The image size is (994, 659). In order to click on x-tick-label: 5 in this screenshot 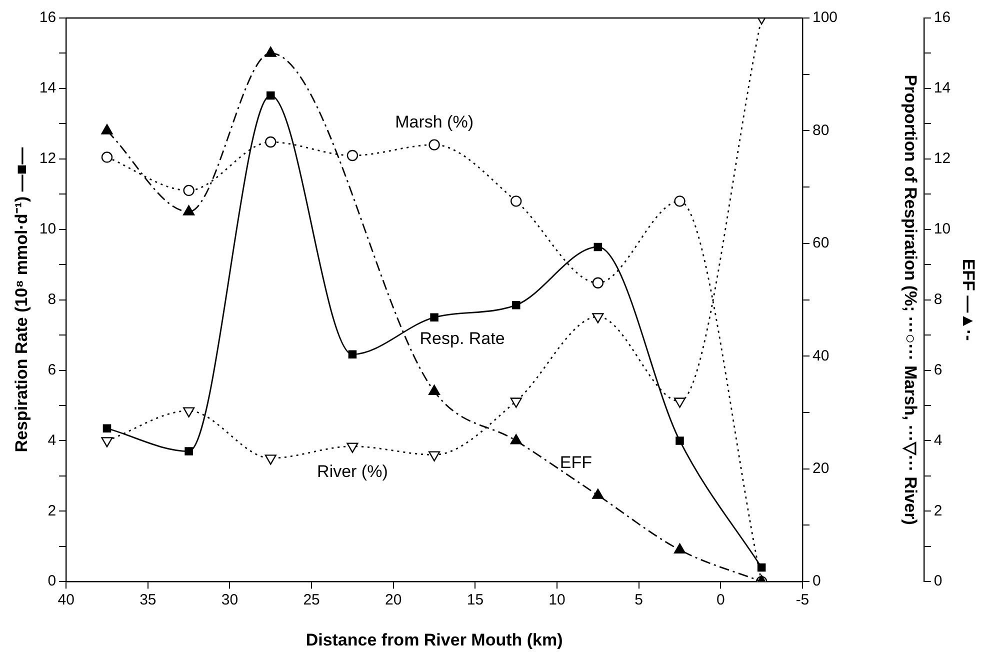, I will do `click(639, 600)`.